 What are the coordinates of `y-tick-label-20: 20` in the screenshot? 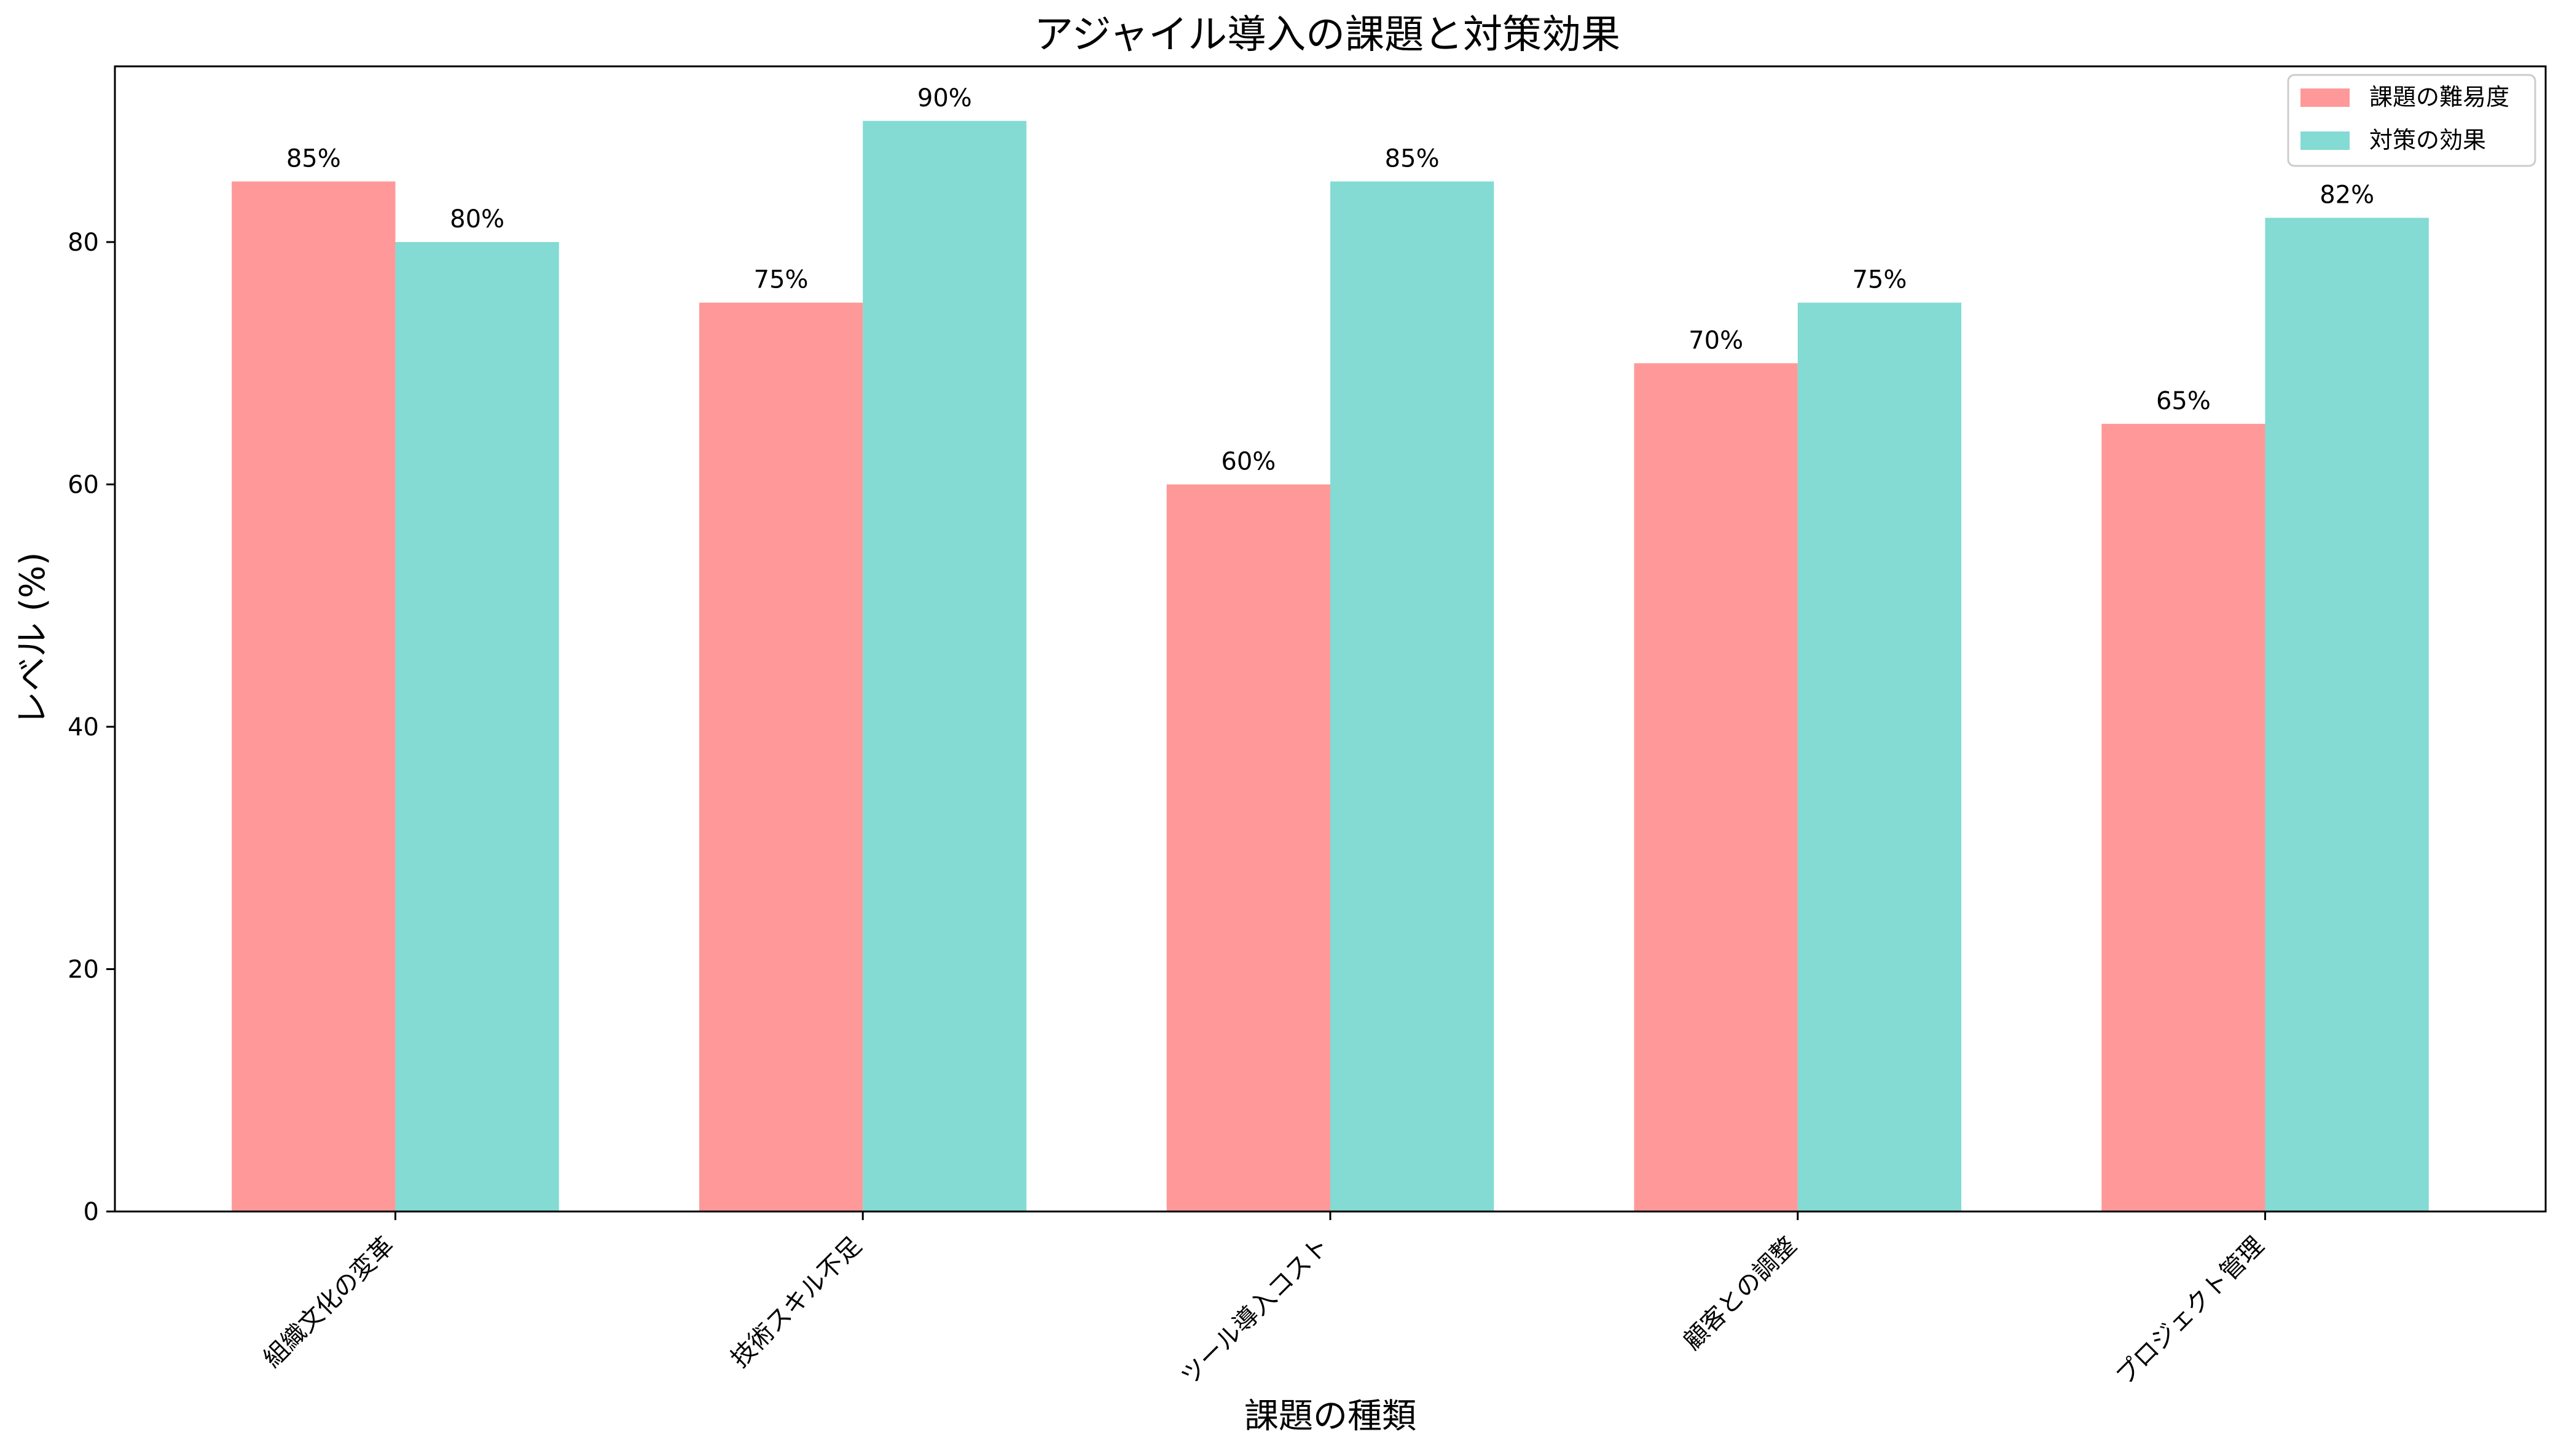 It's located at (83, 970).